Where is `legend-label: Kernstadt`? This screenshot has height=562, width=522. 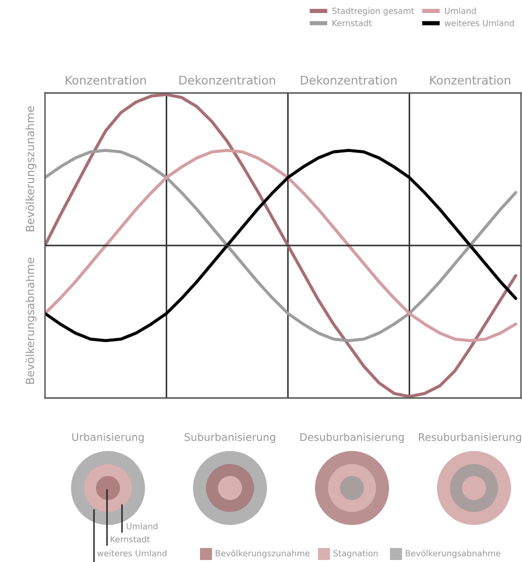
legend-label: Kernstadt is located at coordinates (352, 23).